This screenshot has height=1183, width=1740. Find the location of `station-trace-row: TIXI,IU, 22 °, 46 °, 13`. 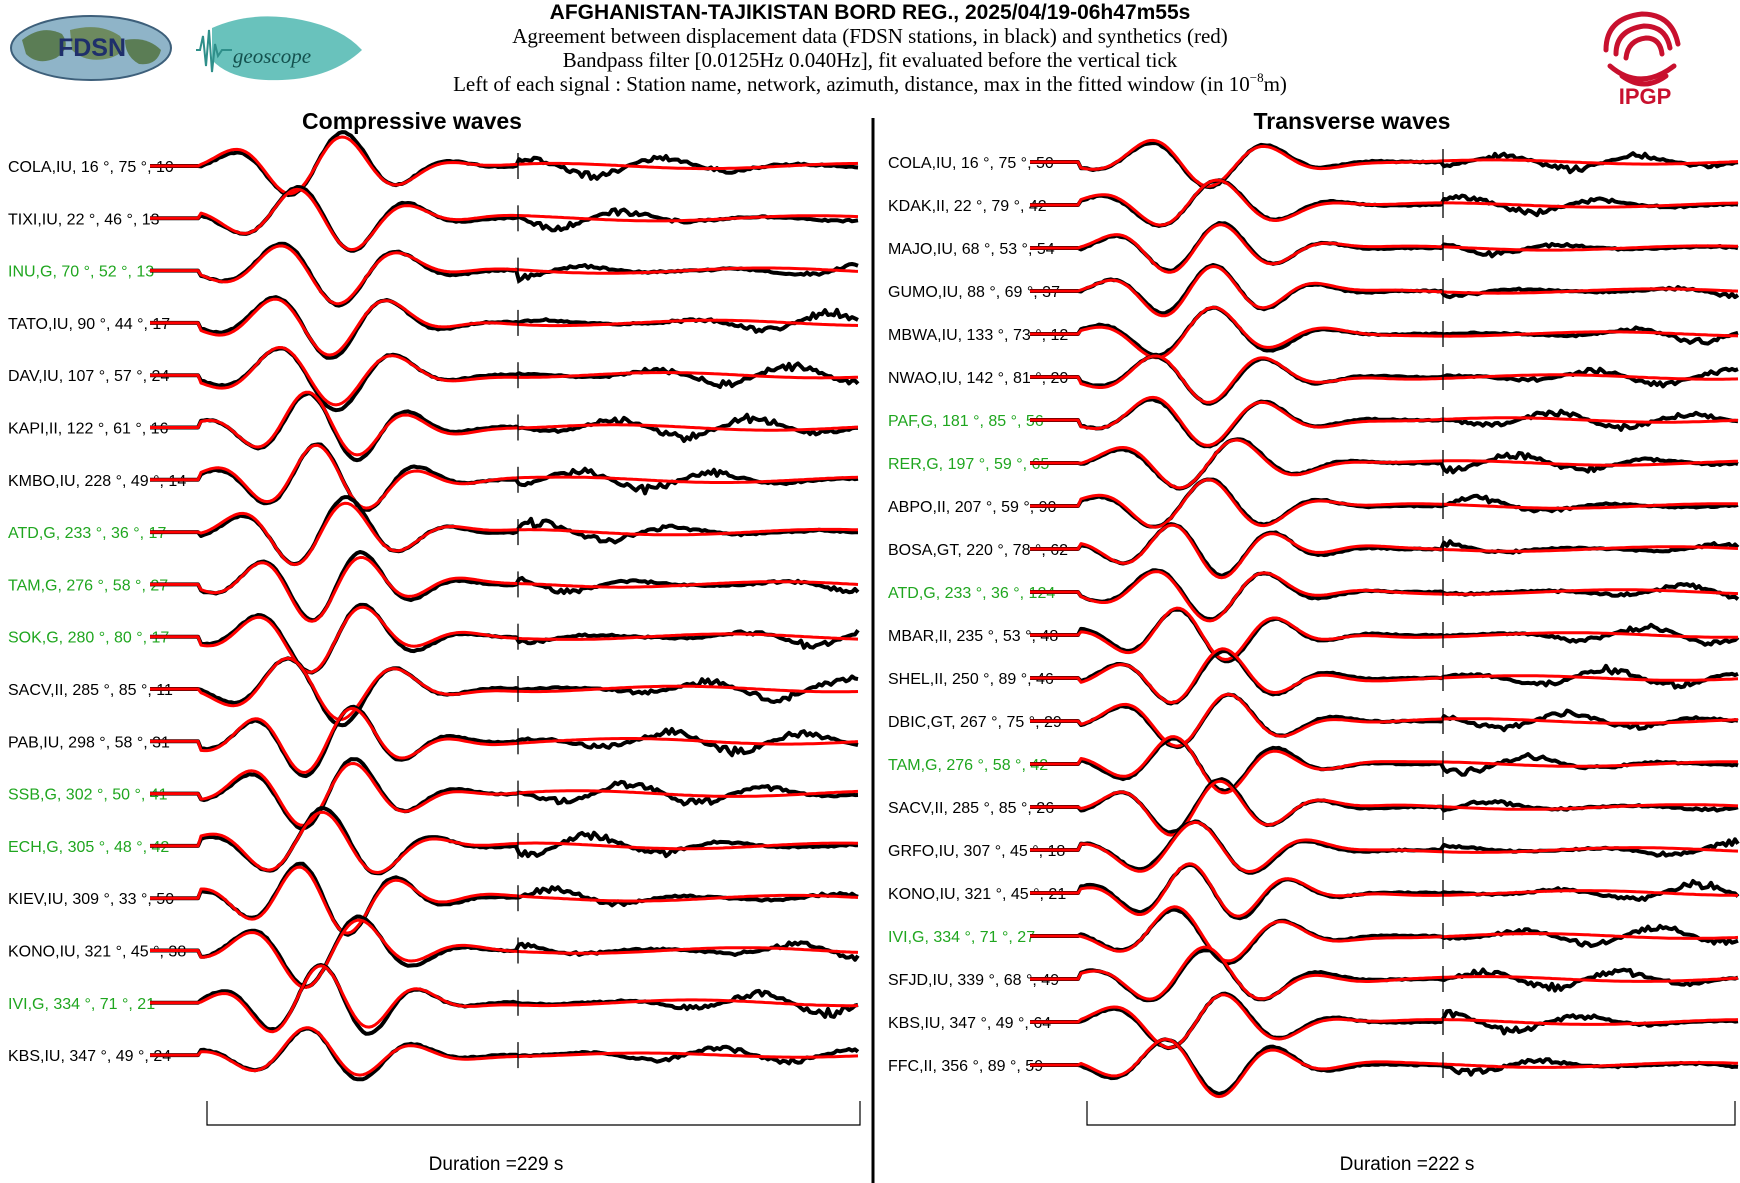

station-trace-row: TIXI,IU, 22 °, 46 °, 13 is located at coordinates (433, 219).